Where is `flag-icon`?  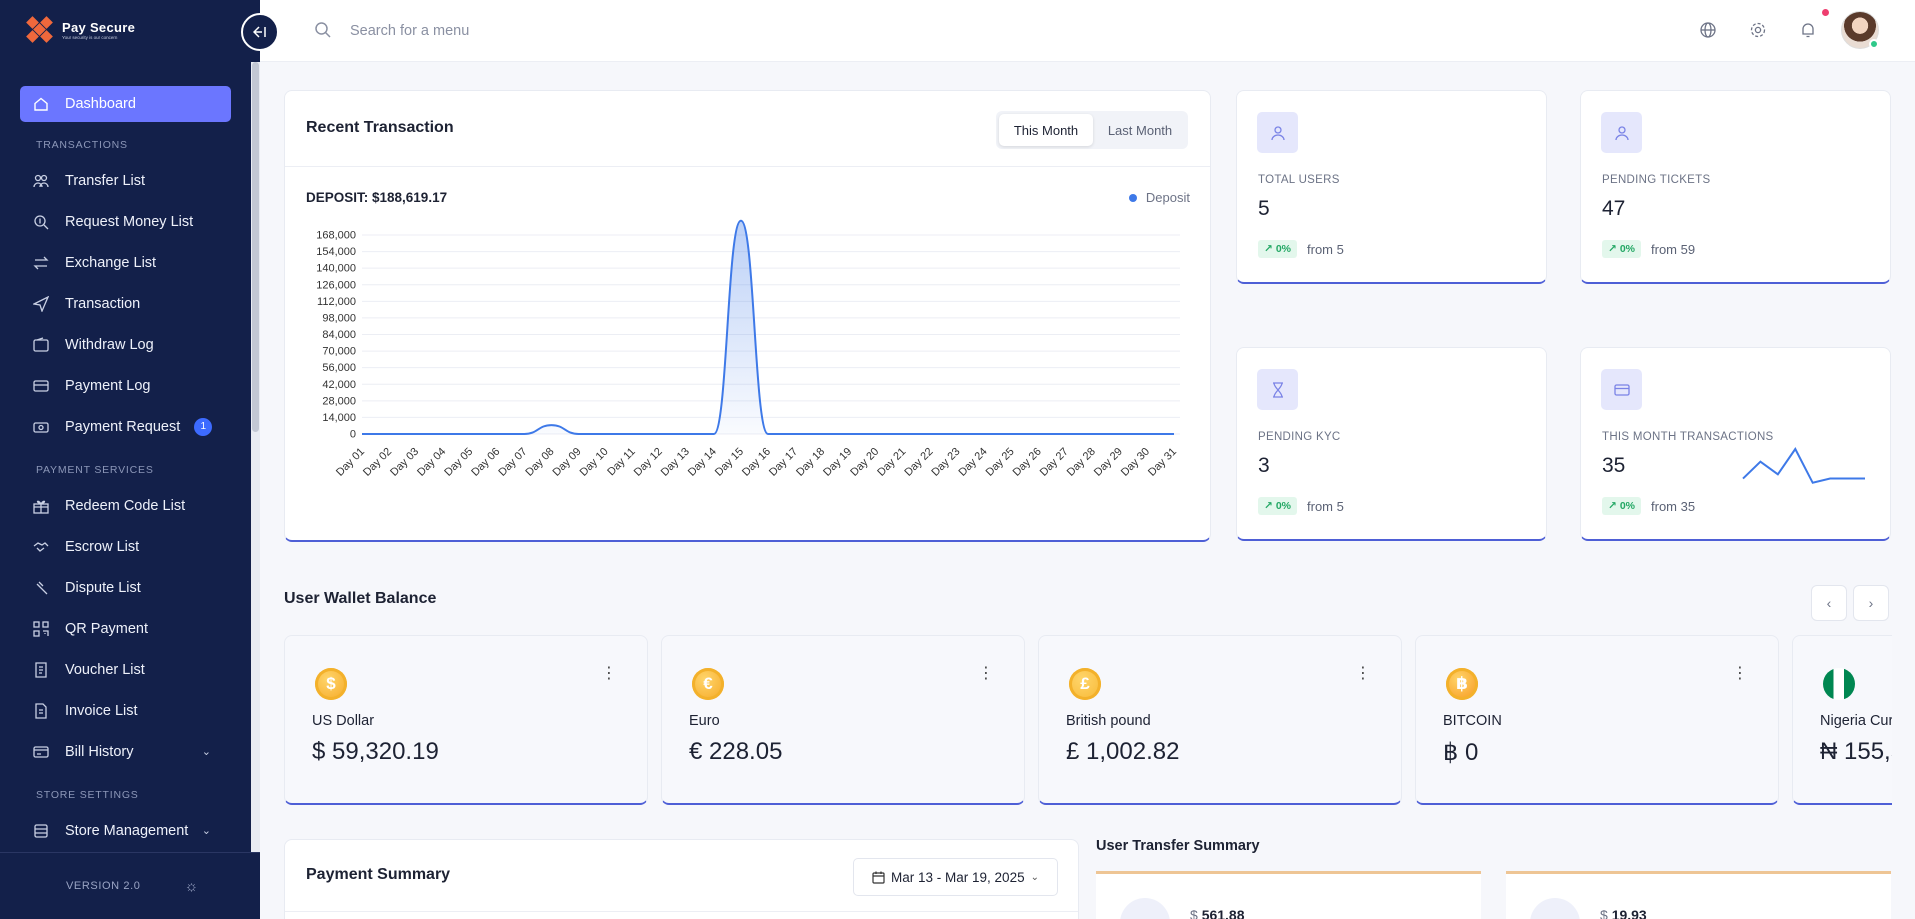 flag-icon is located at coordinates (1839, 684).